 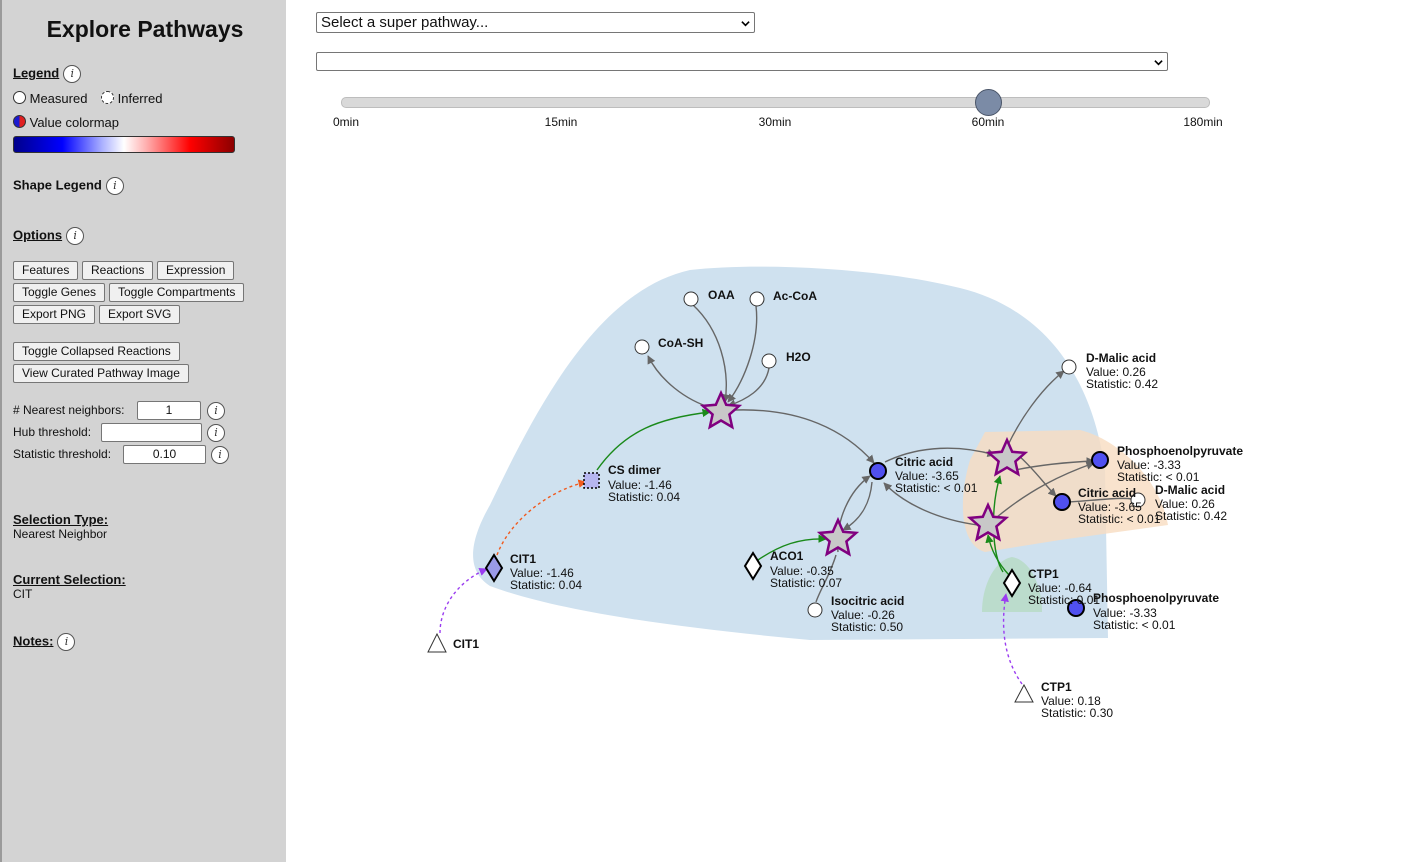 I want to click on node-label: CoA-SH, so click(x=680, y=343).